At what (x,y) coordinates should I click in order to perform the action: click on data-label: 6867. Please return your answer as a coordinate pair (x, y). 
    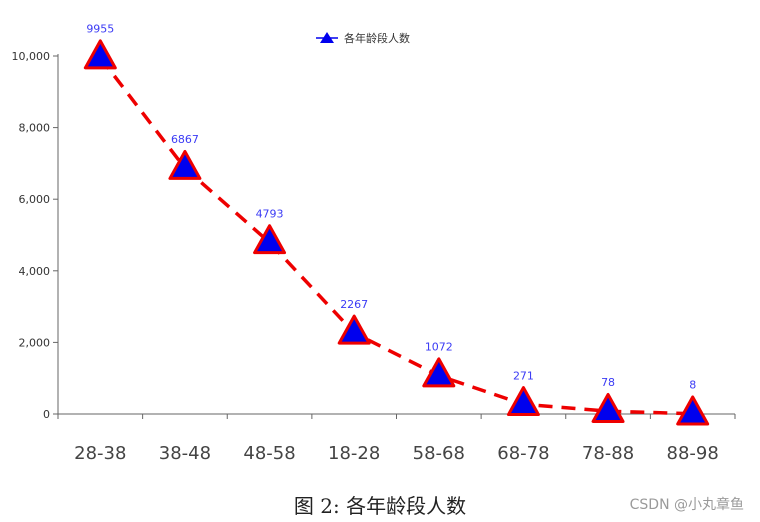
    Looking at the image, I should click on (185, 139).